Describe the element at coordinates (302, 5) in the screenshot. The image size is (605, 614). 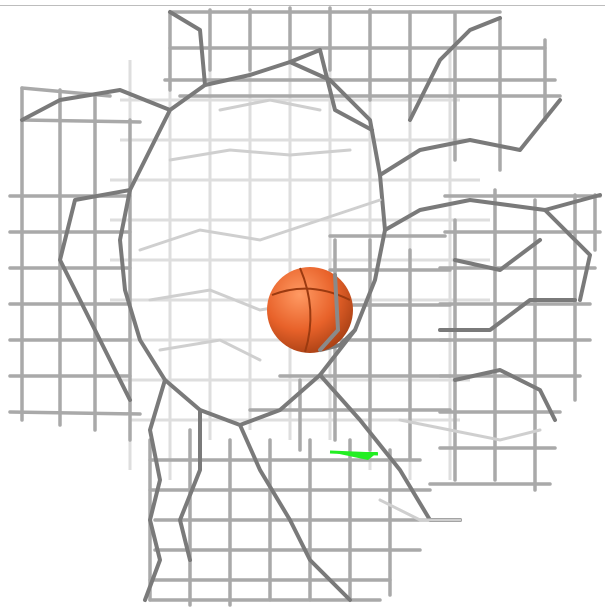
I see `viewport-top-border` at that location.